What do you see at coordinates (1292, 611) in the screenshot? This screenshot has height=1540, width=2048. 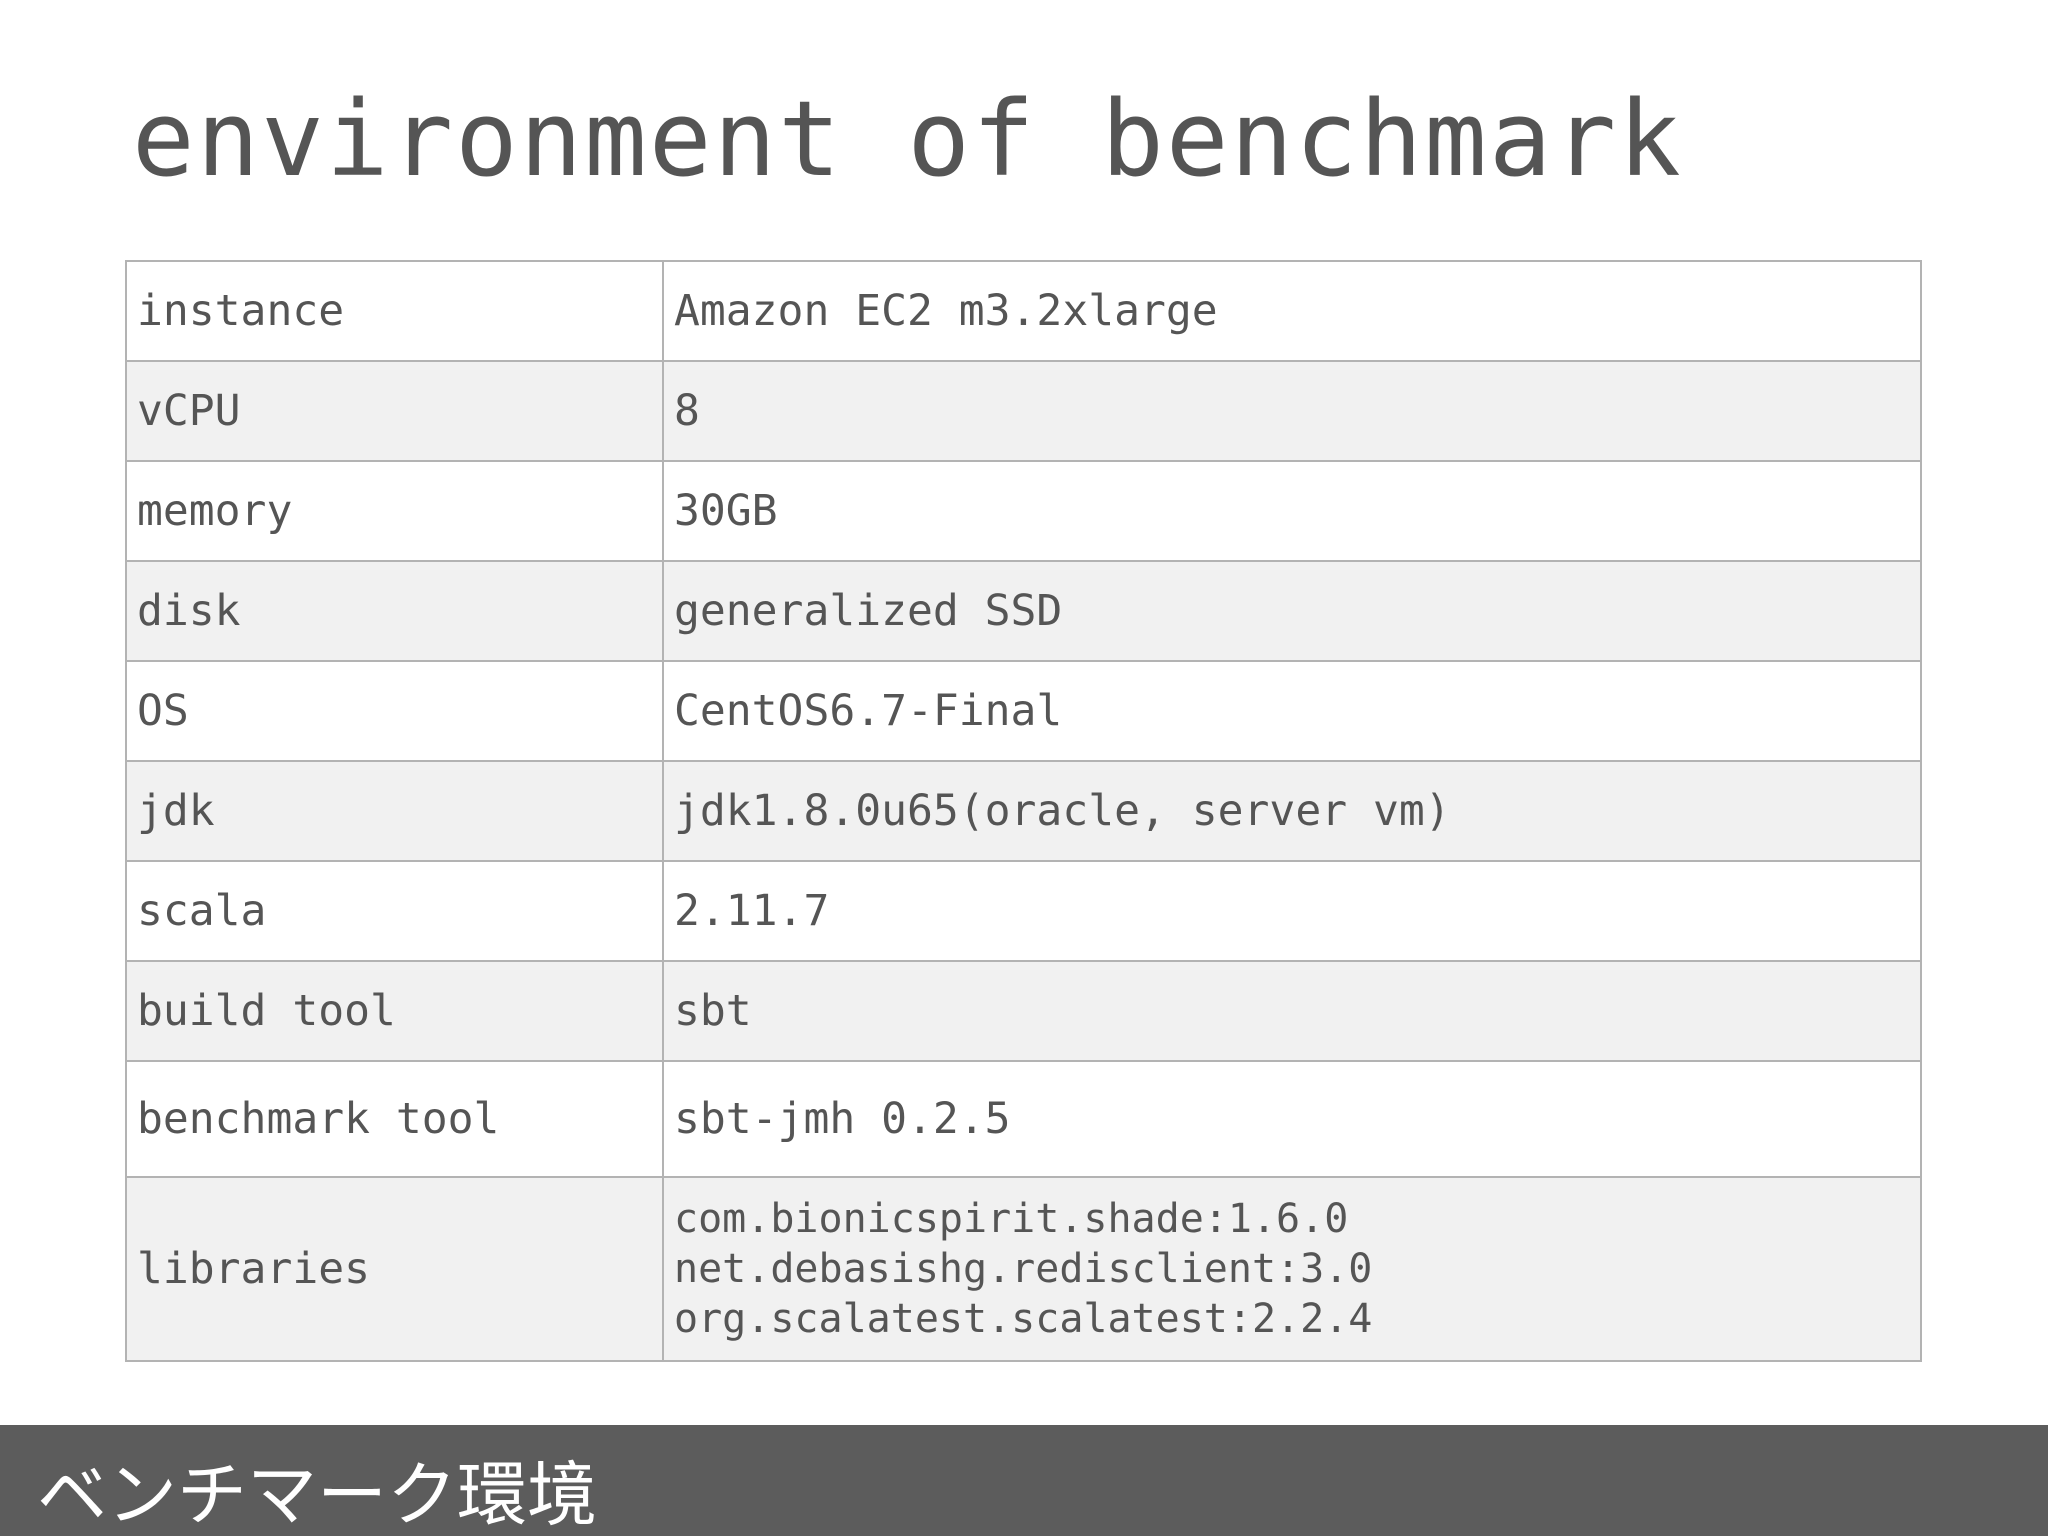 I see `row-value: generalized SSD` at bounding box center [1292, 611].